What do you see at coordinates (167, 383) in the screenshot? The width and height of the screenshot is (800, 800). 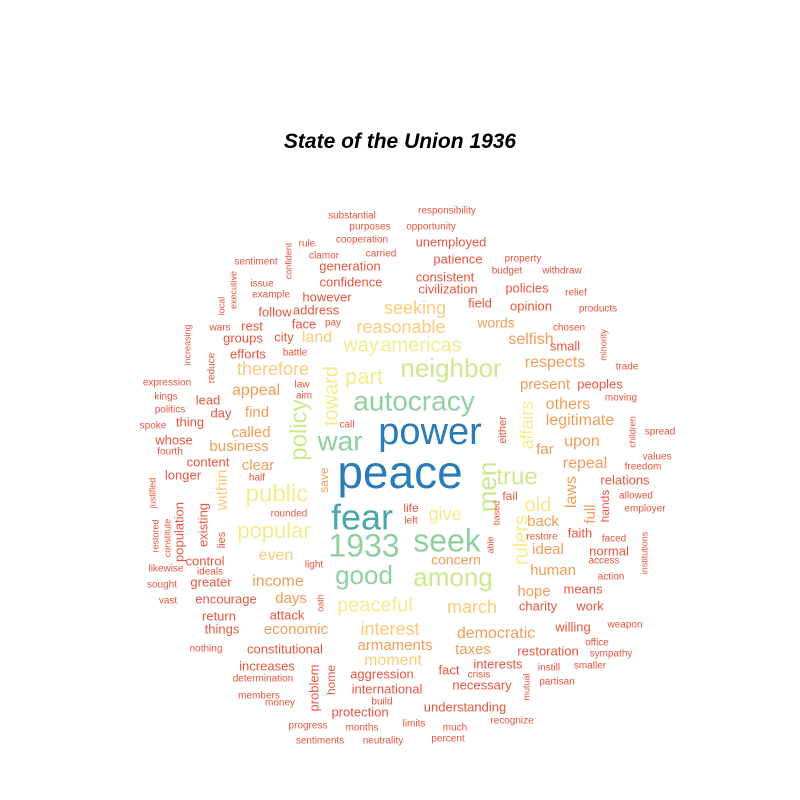 I see `word-expression: expression` at bounding box center [167, 383].